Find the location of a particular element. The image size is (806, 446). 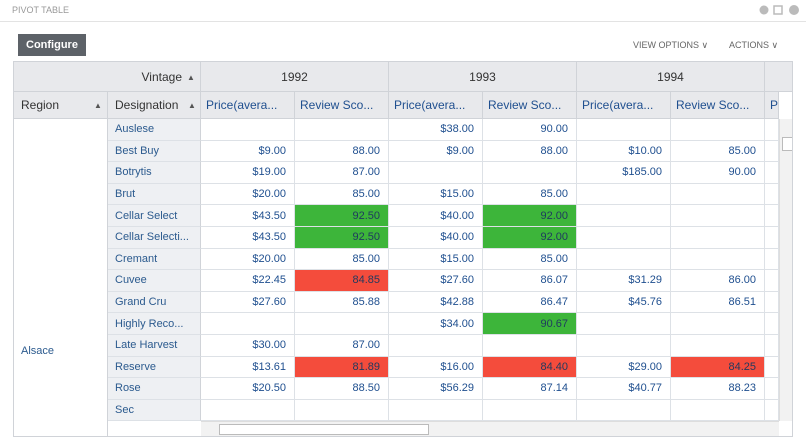

value-cell: $56.29 is located at coordinates (436, 389).